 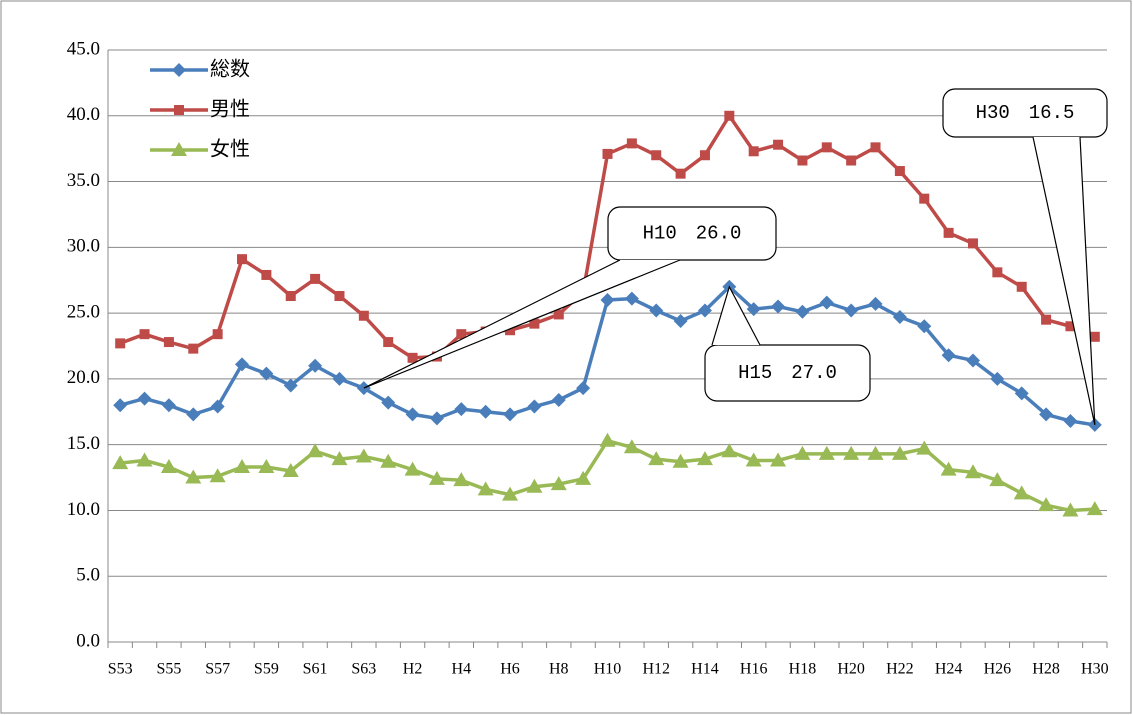 I want to click on callout-pointer-fill, so click(x=736, y=315).